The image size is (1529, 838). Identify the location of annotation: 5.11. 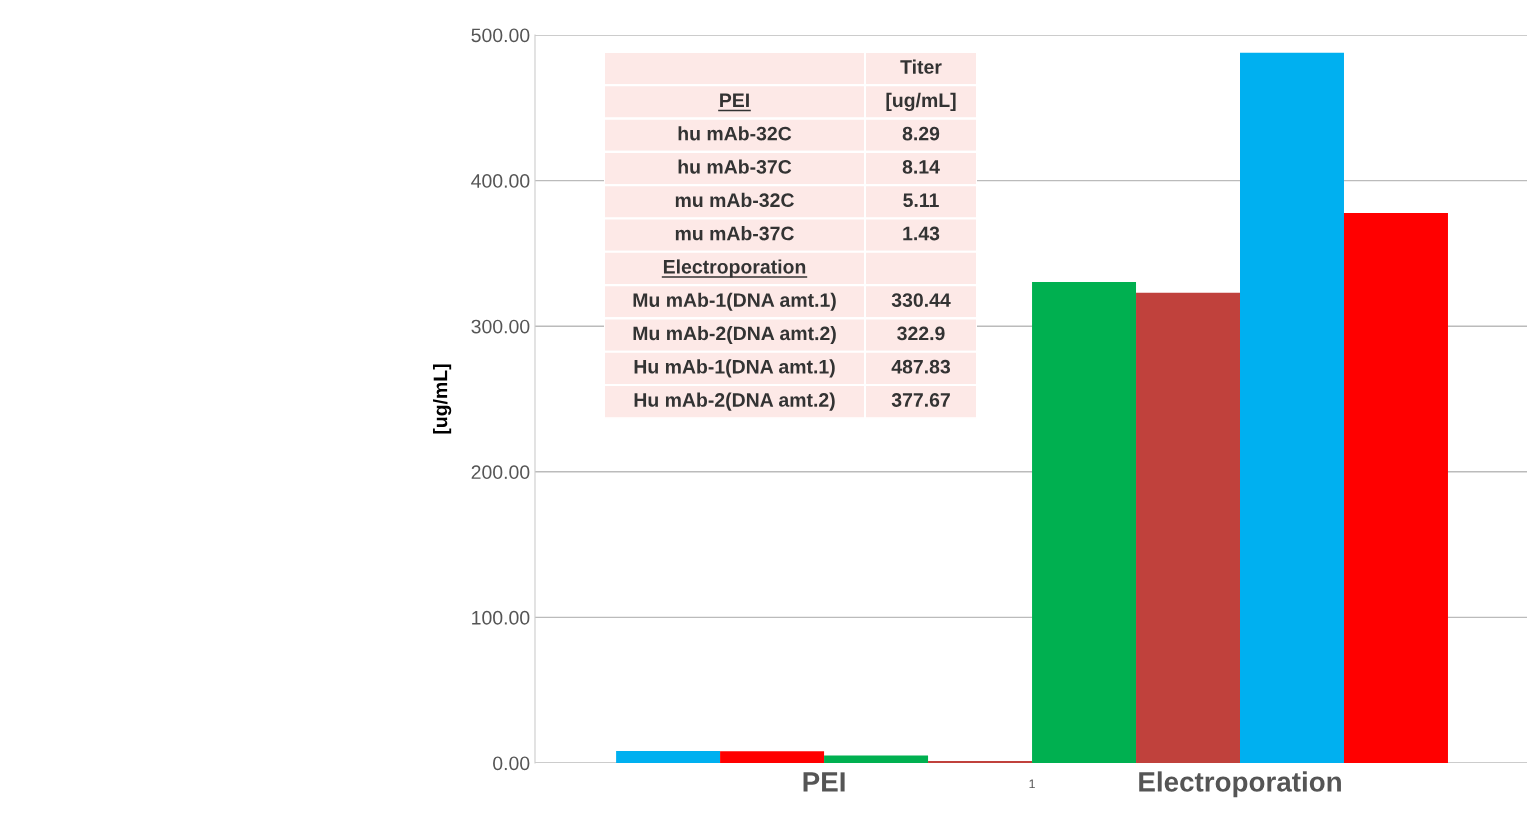
(921, 200).